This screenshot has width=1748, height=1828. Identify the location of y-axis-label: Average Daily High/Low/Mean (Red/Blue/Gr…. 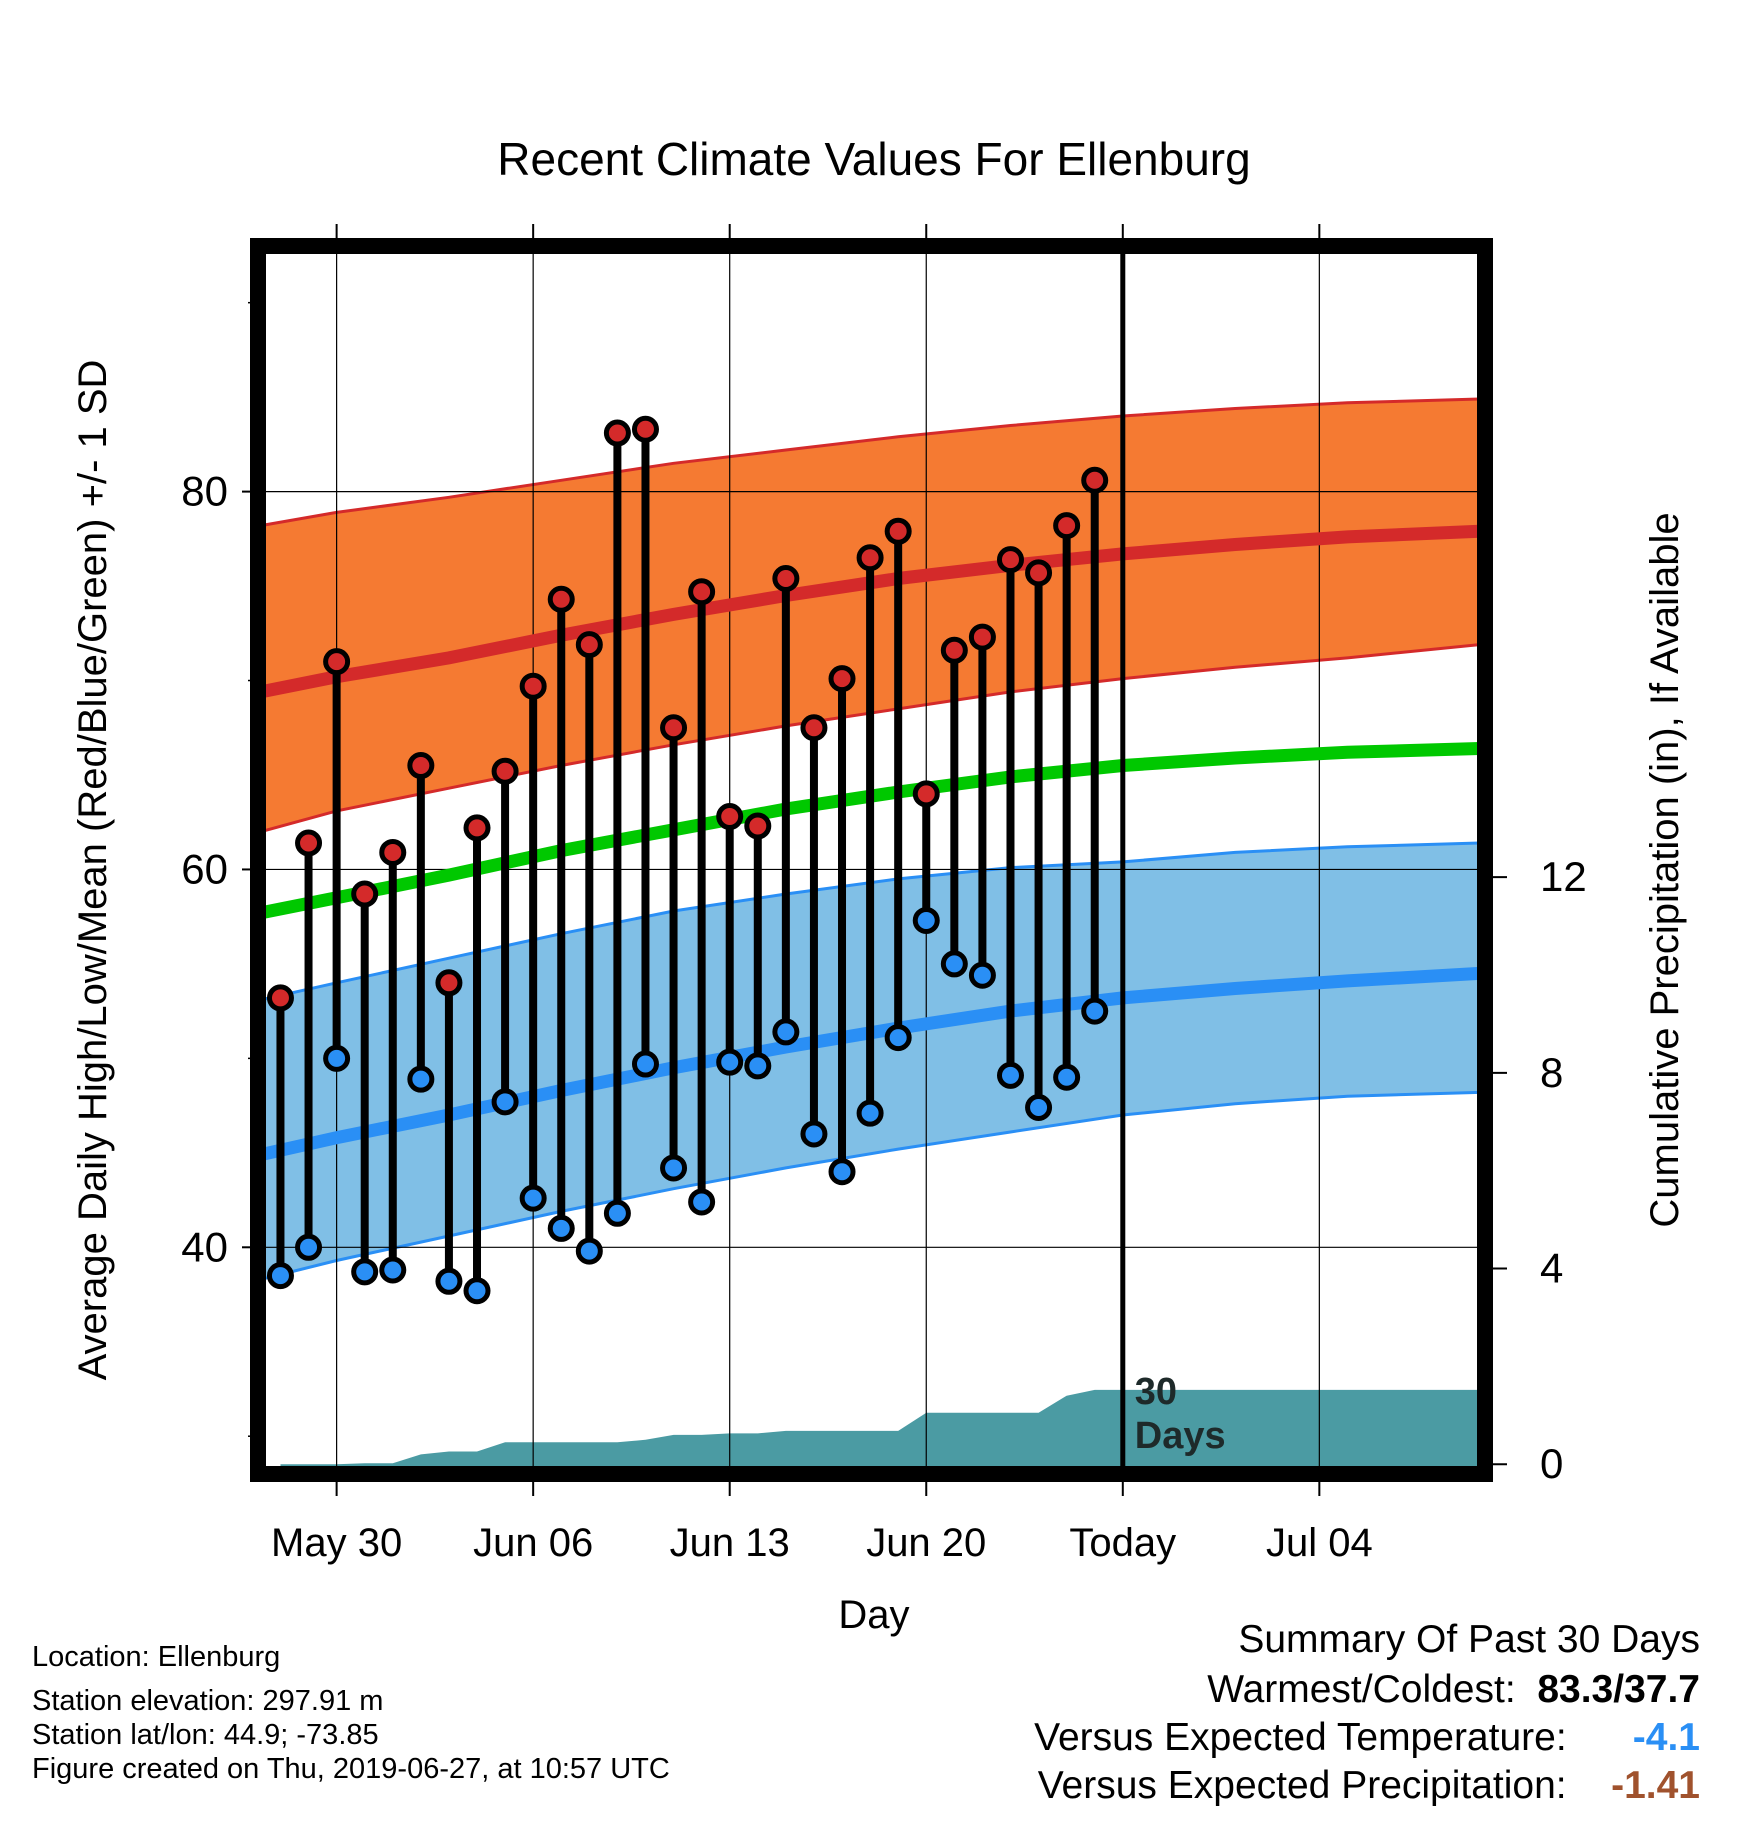
(93, 870).